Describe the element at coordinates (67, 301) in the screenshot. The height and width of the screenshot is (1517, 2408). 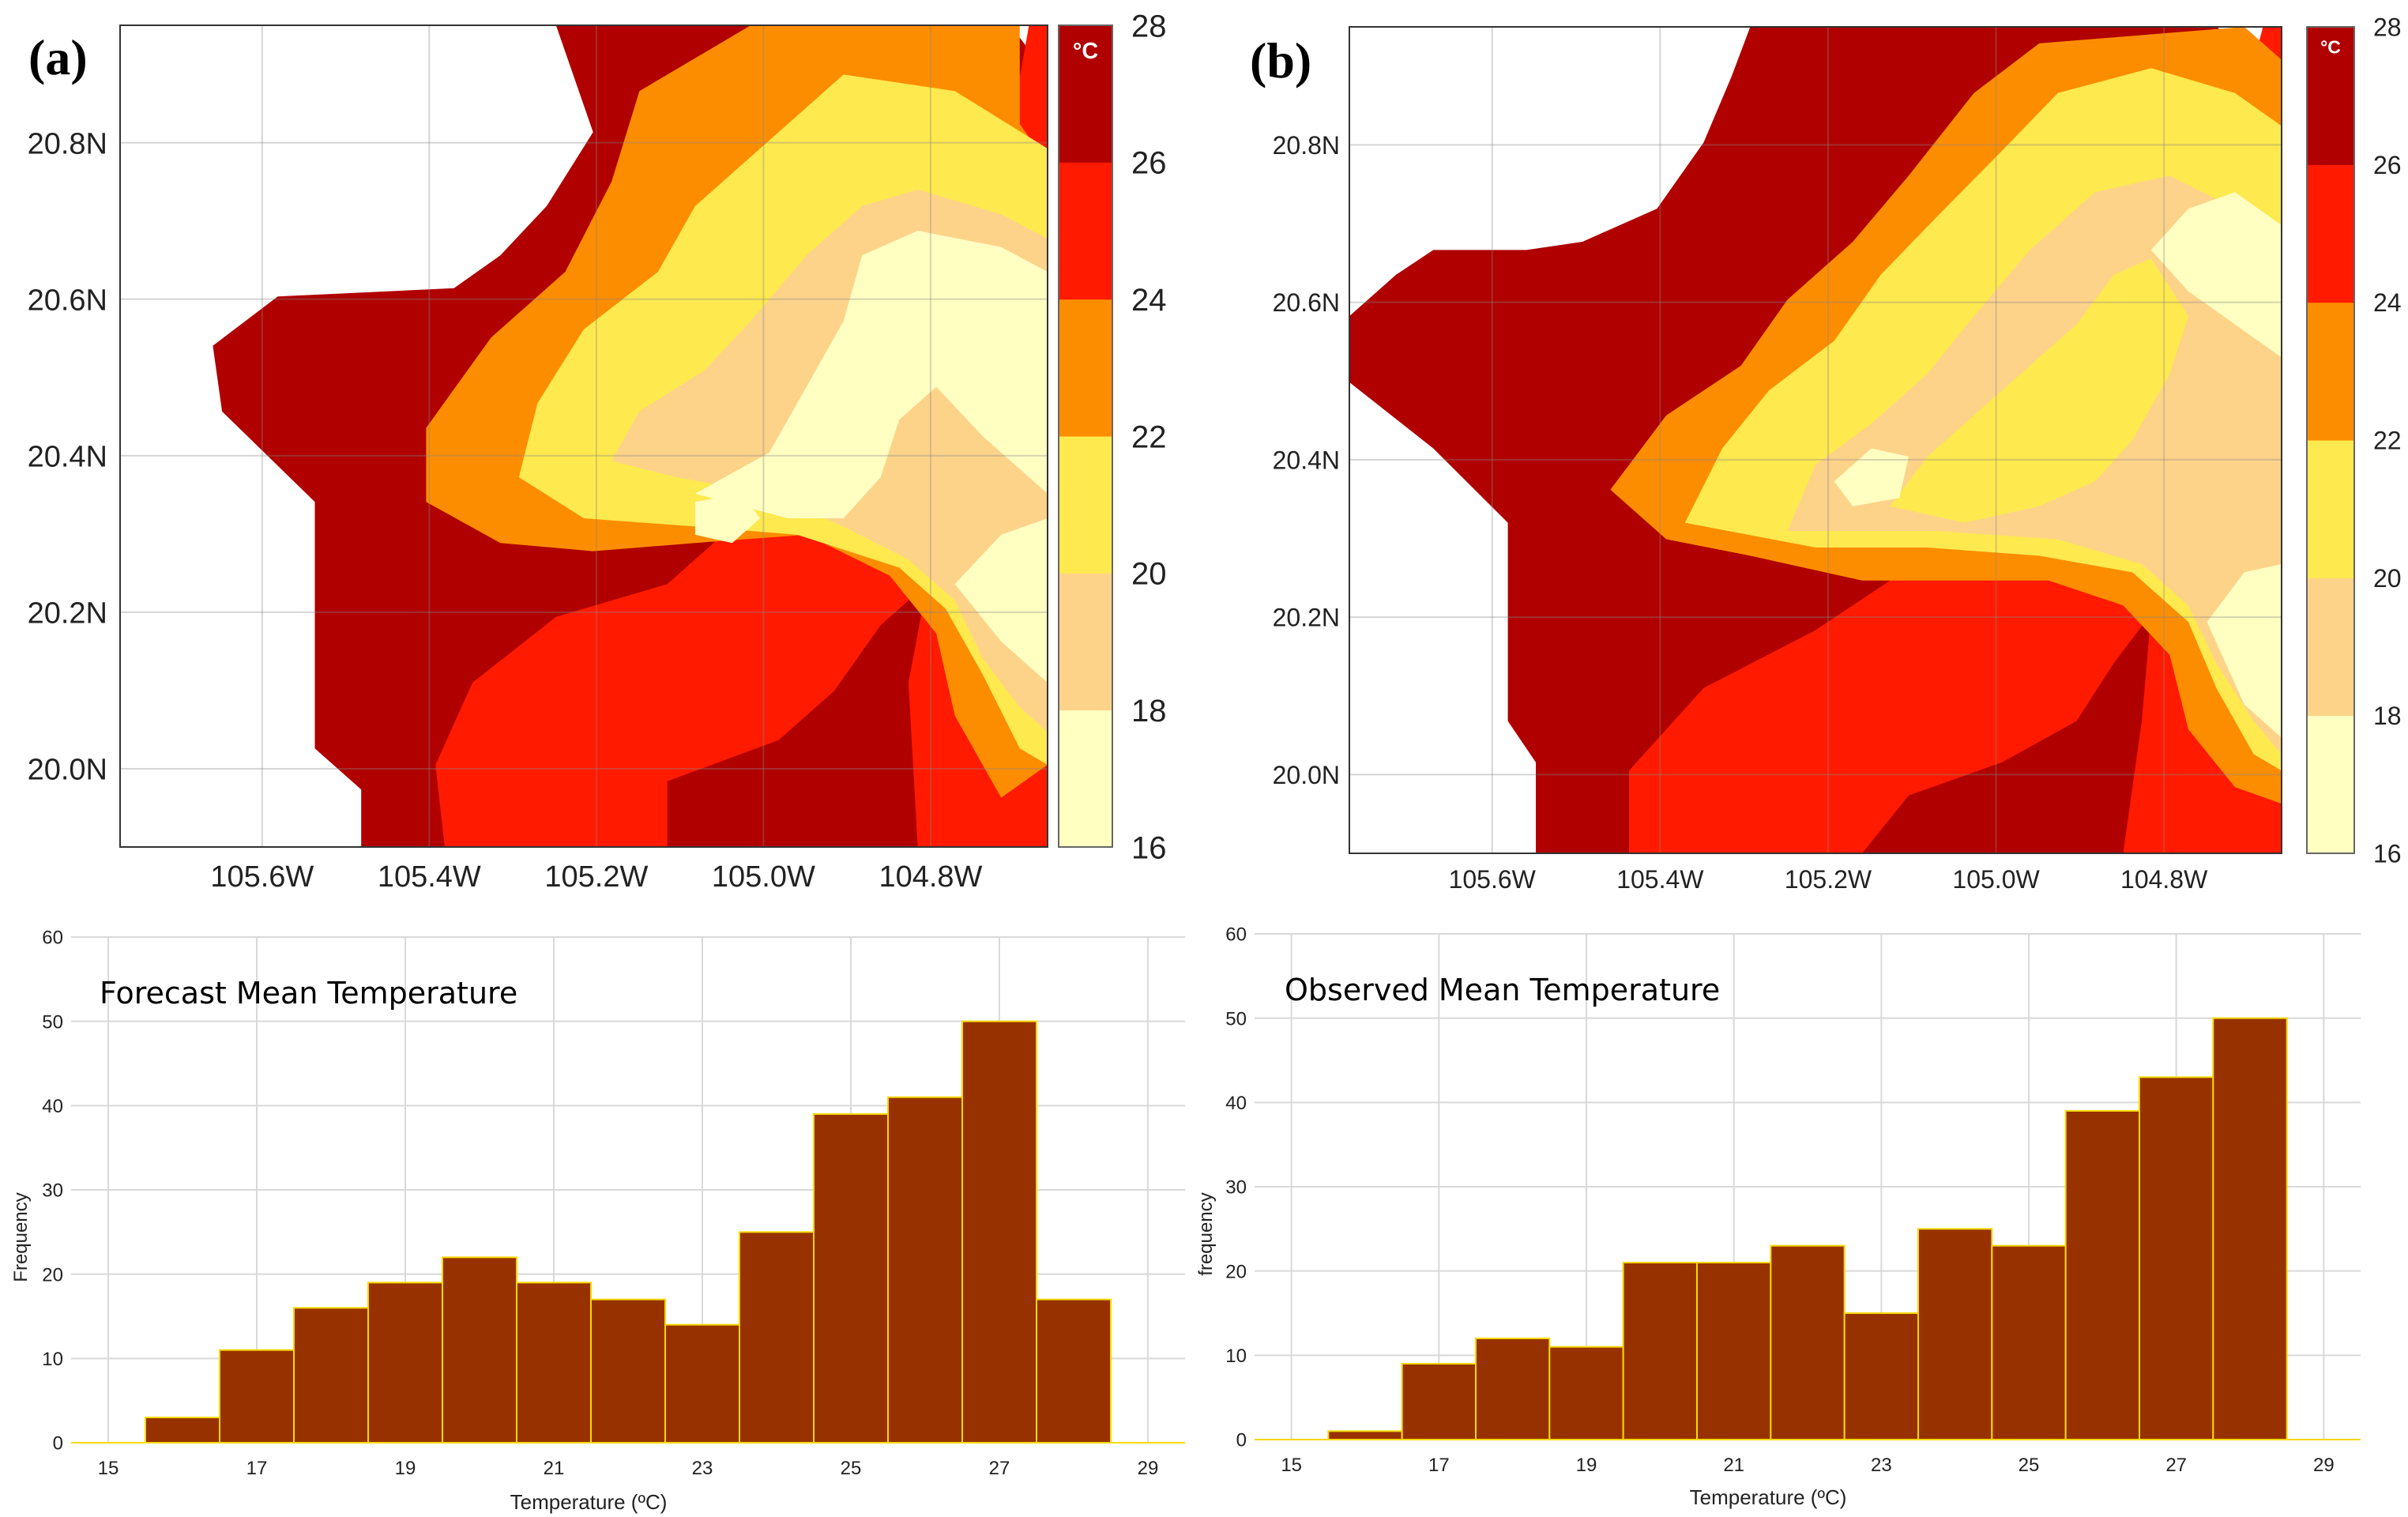
I see `map-ytick-label: 20.6N` at that location.